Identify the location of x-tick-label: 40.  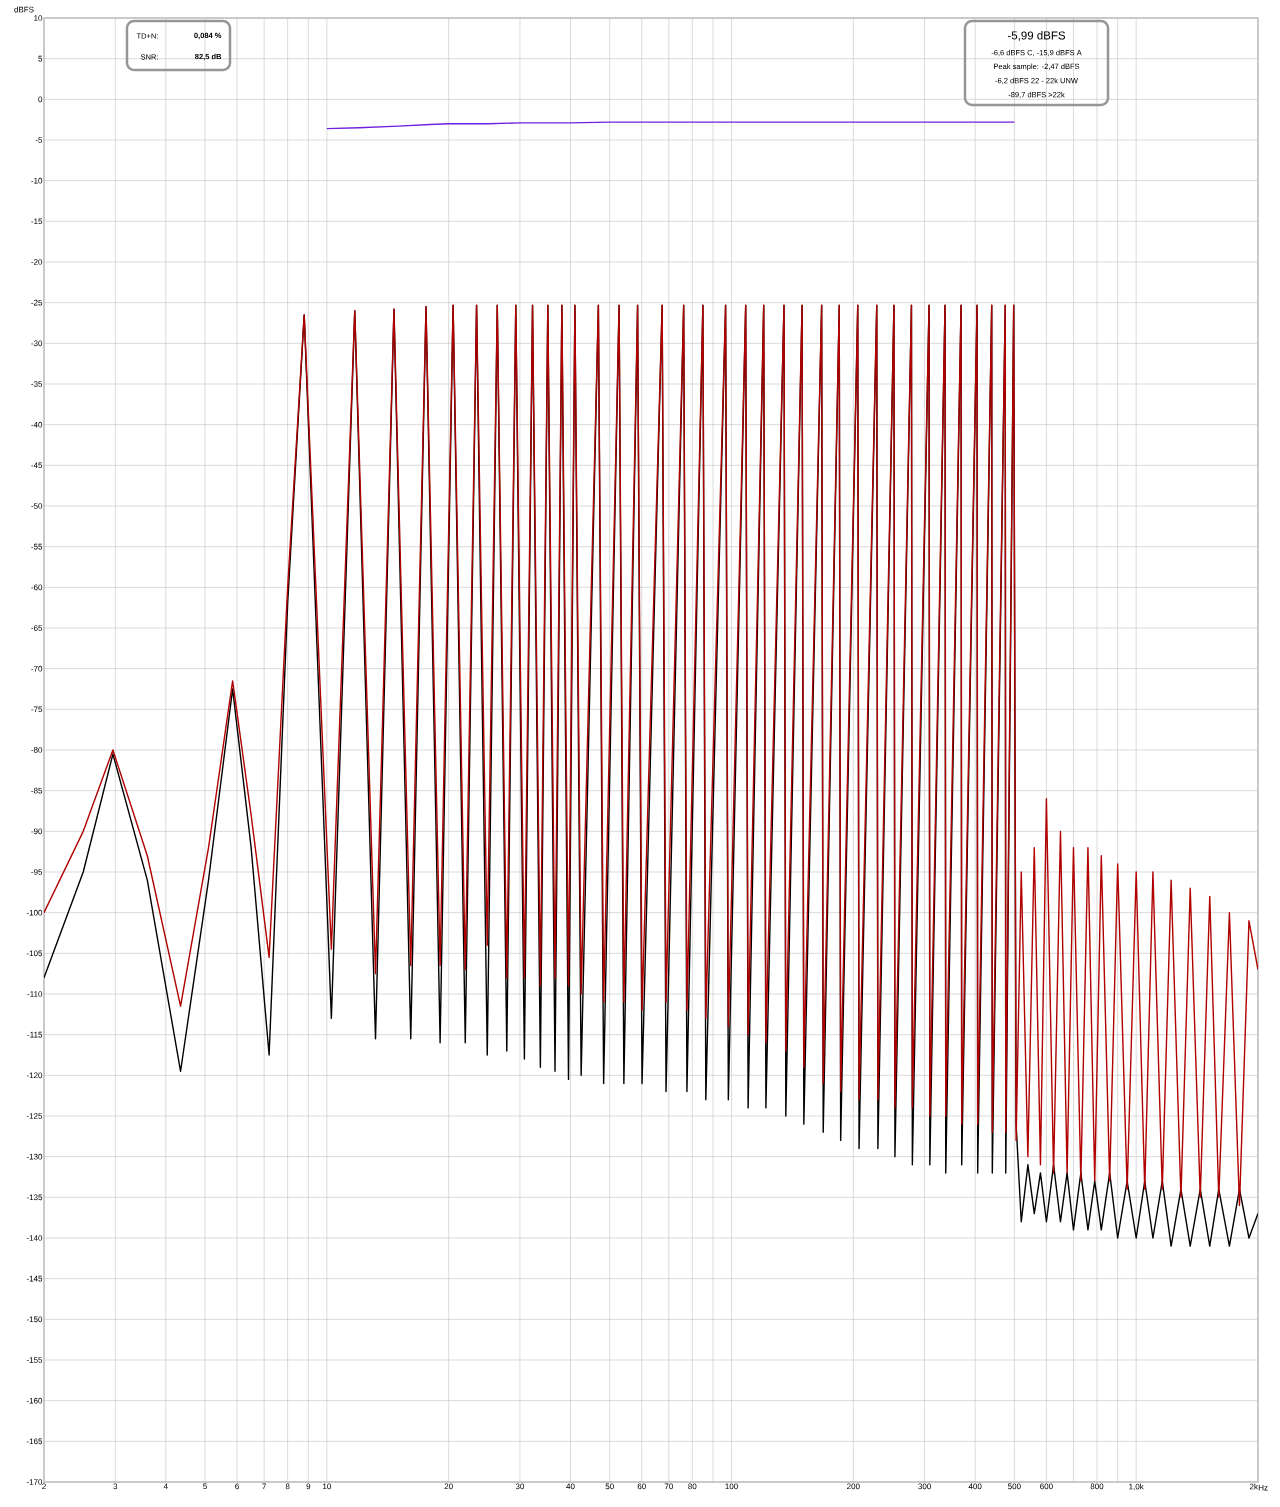
(570, 1486).